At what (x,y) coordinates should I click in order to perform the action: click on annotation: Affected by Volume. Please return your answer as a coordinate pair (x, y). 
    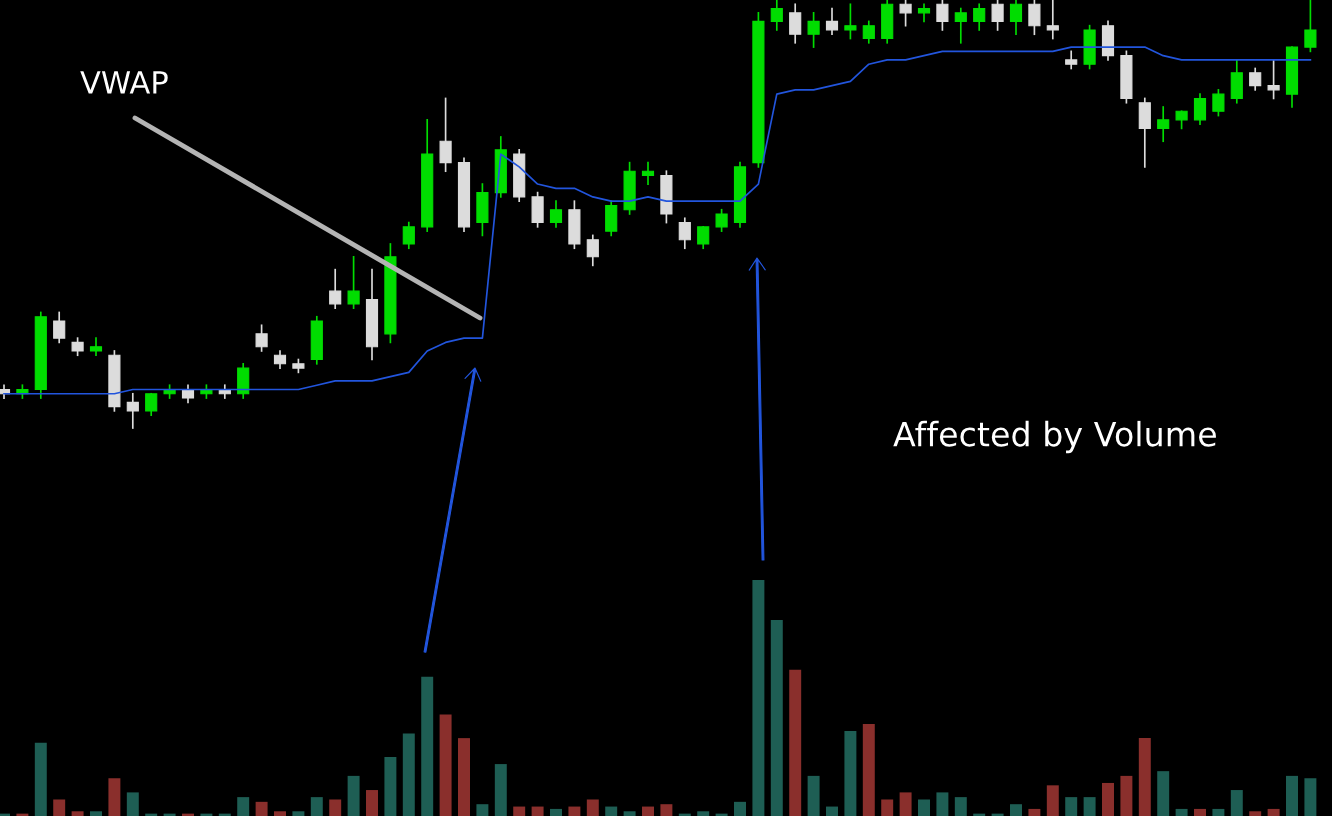
    Looking at the image, I should click on (1054, 437).